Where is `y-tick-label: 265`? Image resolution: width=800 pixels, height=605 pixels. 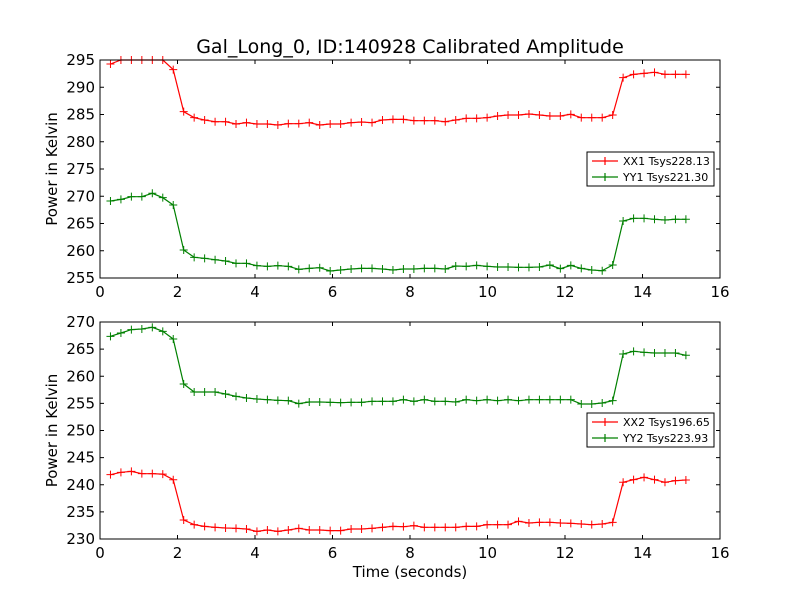 y-tick-label: 265 is located at coordinates (80, 349).